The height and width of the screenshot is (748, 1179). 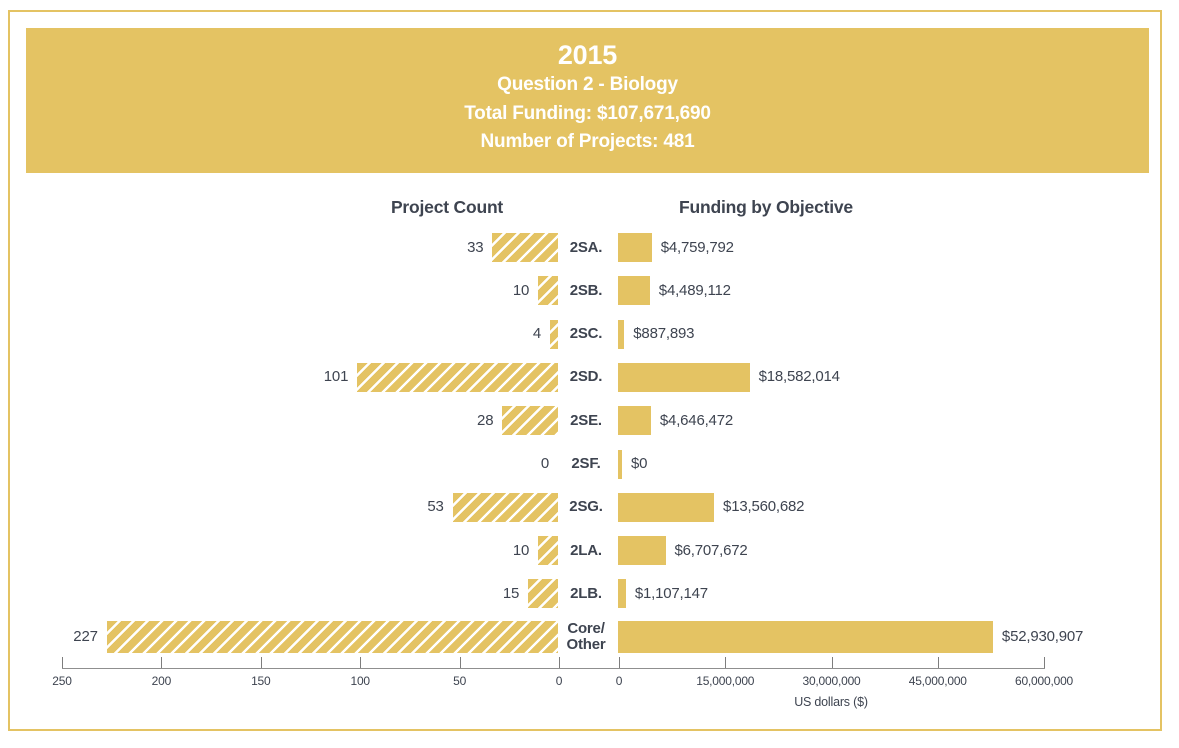 What do you see at coordinates (553, 668) in the screenshot?
I see `x-axis-line` at bounding box center [553, 668].